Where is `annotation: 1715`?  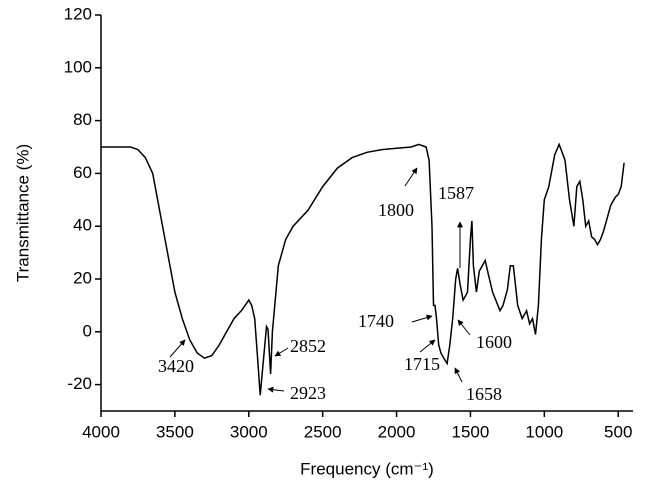
annotation: 1715 is located at coordinates (422, 364).